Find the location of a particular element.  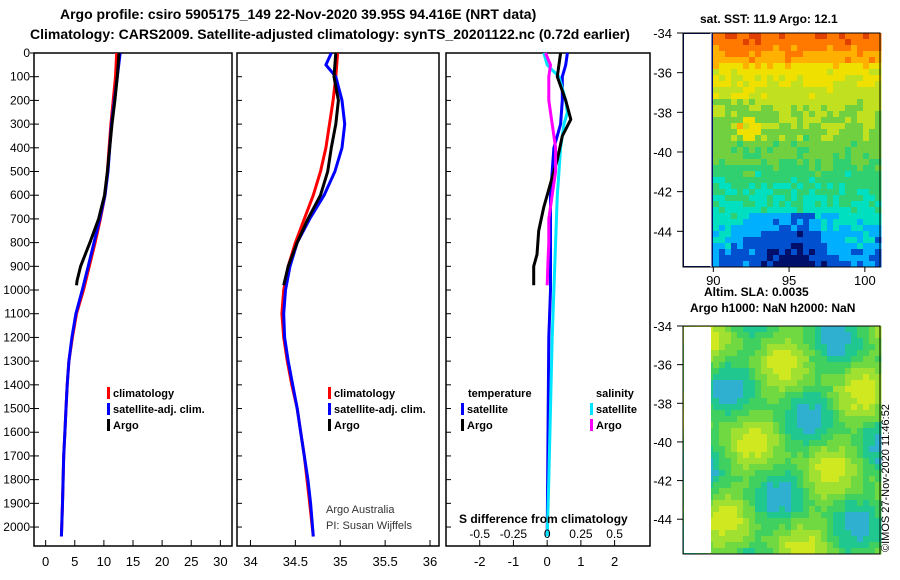

map-ytick-label: -44 is located at coordinates (662, 519).